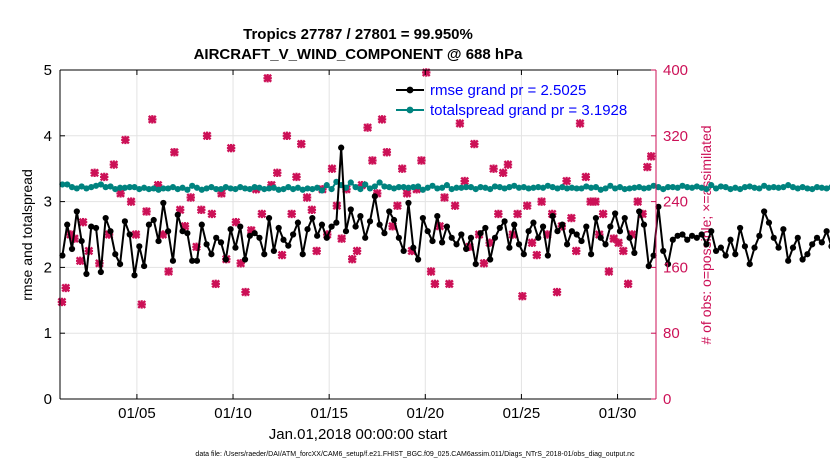 The height and width of the screenshot is (470, 830). I want to click on y2-tick-label: 320, so click(675, 136).